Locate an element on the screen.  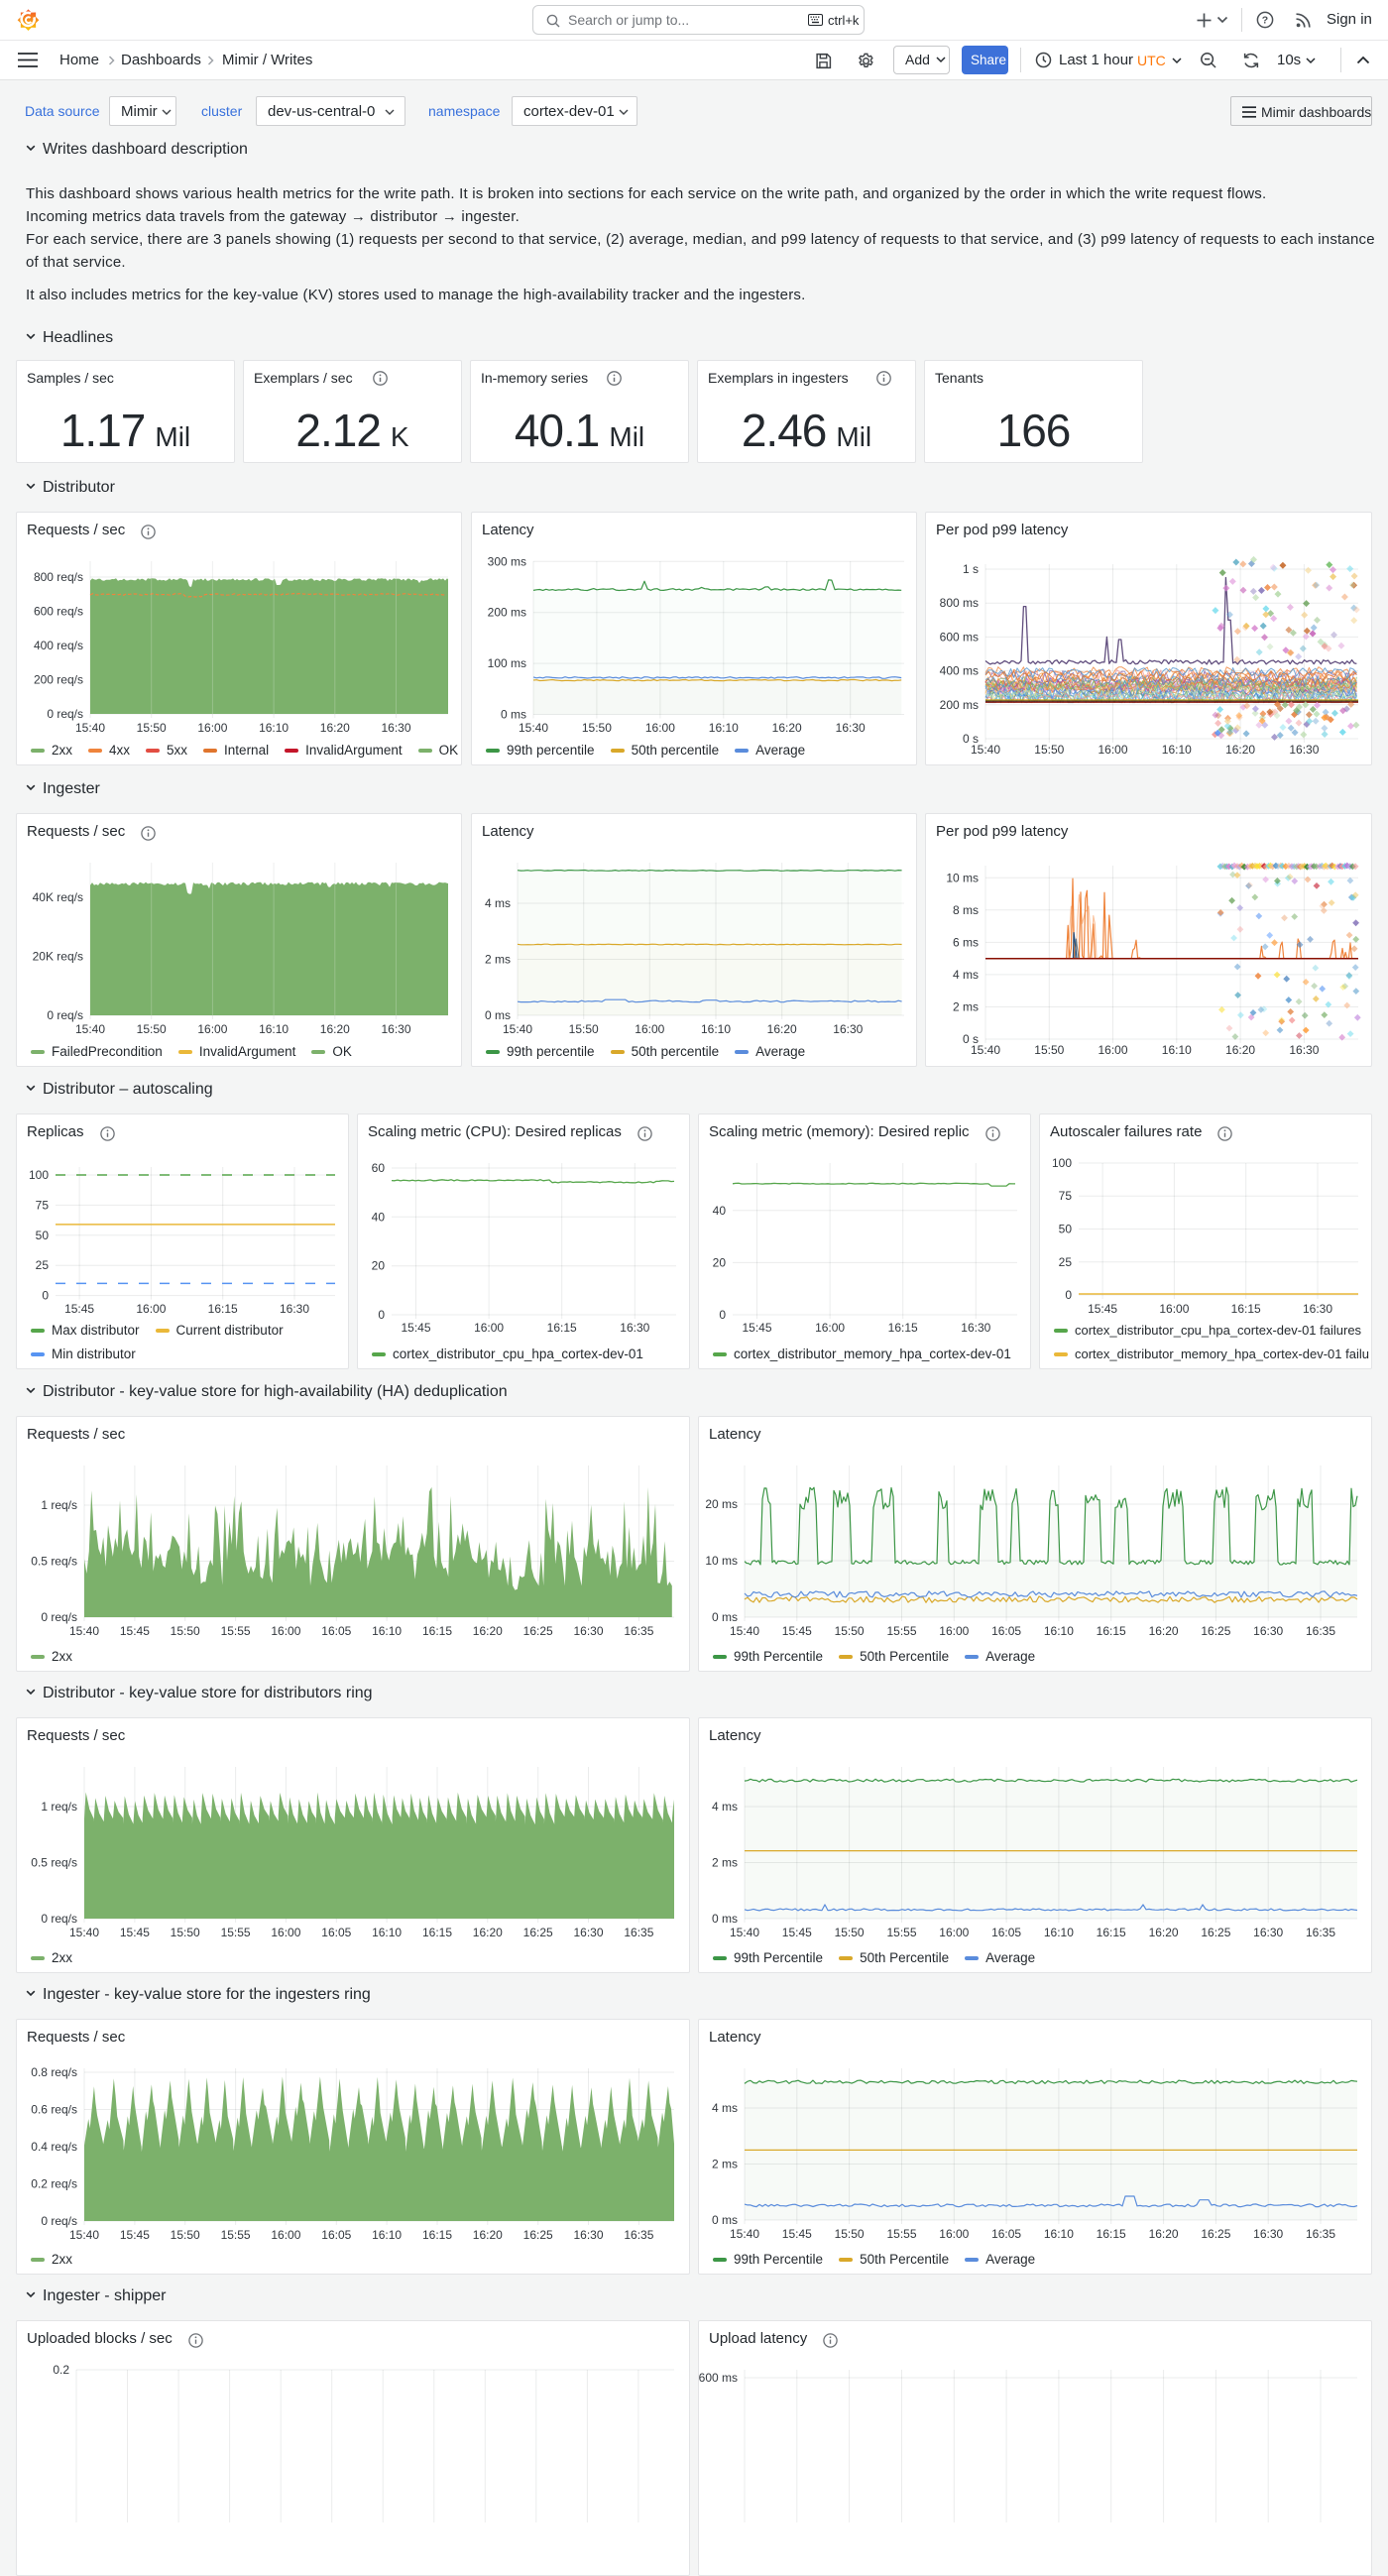
svg-text: 8 ms is located at coordinates (966, 910).